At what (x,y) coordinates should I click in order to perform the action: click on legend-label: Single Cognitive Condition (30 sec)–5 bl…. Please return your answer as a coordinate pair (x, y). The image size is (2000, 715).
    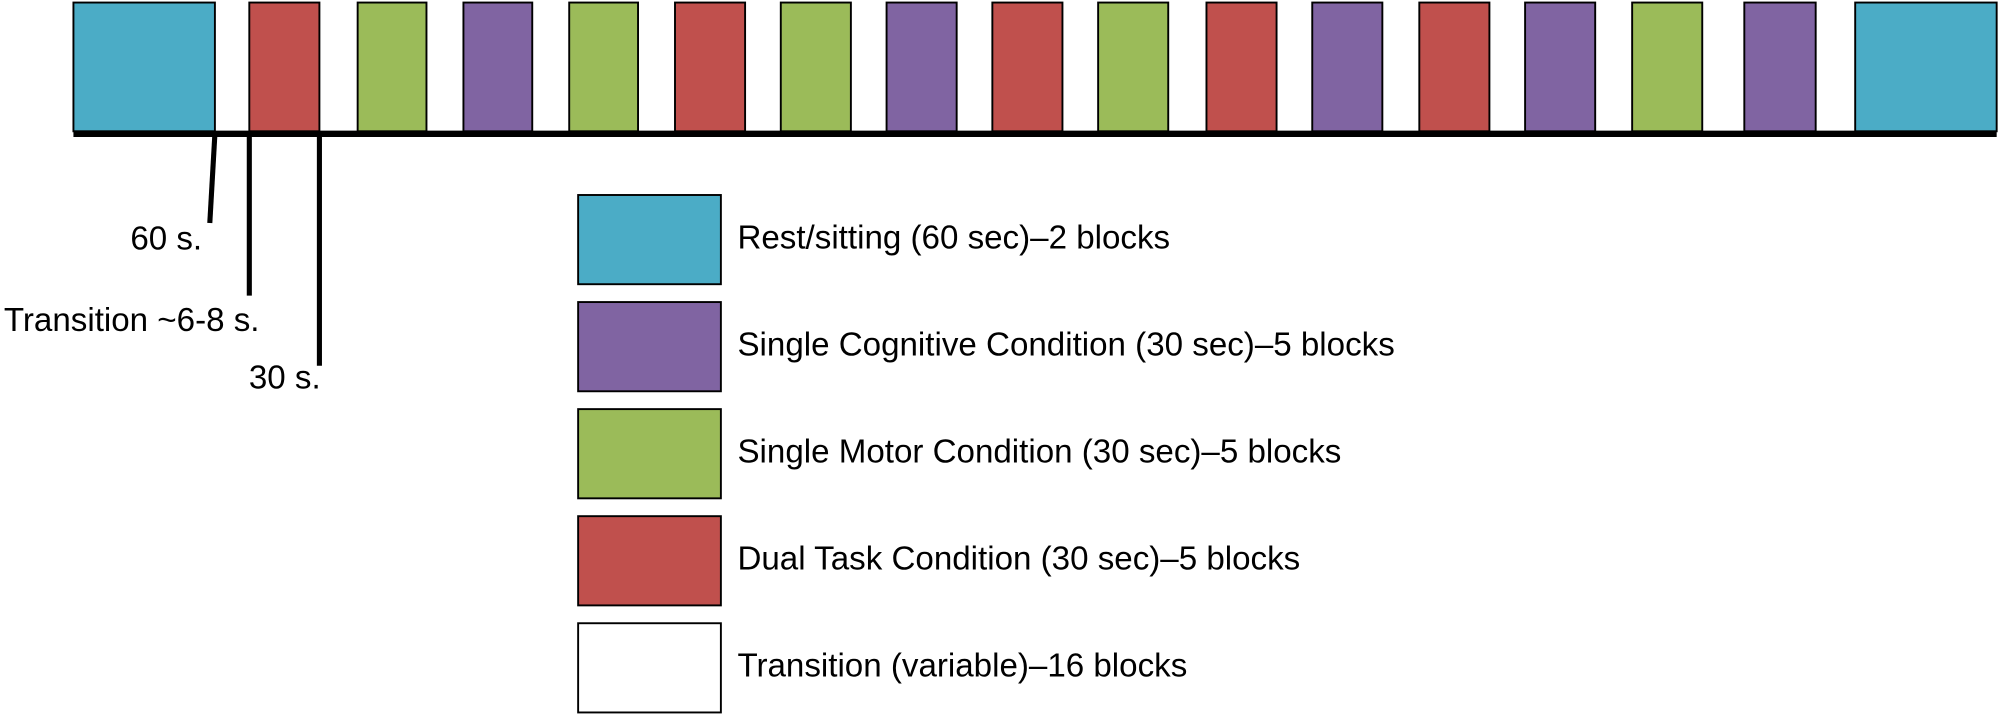
    Looking at the image, I should click on (1065, 344).